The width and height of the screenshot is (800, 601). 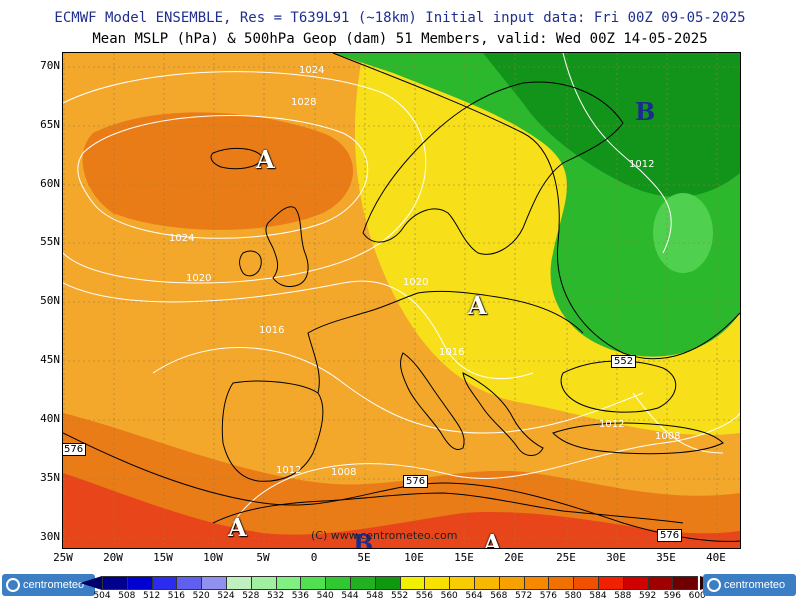 I want to click on legend-value-label: 532, so click(x=276, y=596).